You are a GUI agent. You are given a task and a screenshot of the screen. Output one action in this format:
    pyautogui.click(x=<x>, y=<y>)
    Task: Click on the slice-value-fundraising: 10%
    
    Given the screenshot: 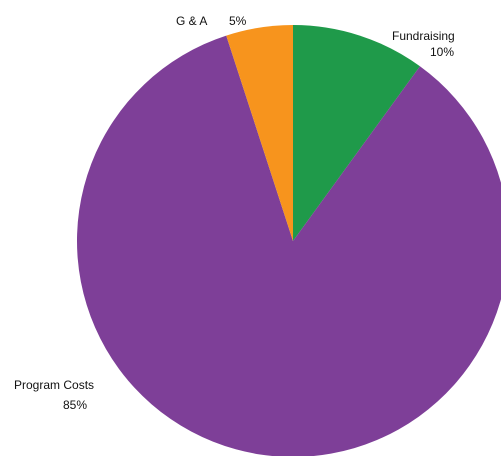 What is the action you would take?
    pyautogui.click(x=442, y=52)
    